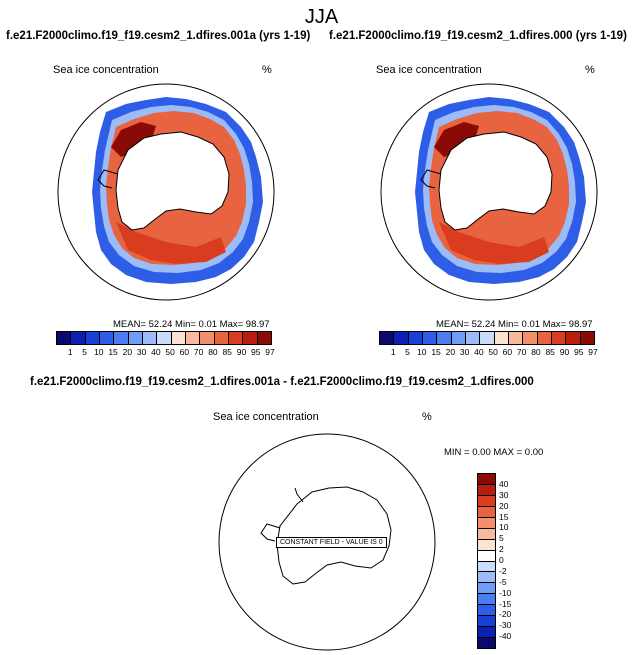 This screenshot has width=643, height=655. What do you see at coordinates (507, 352) in the screenshot?
I see `colorbar-tick-label: 60` at bounding box center [507, 352].